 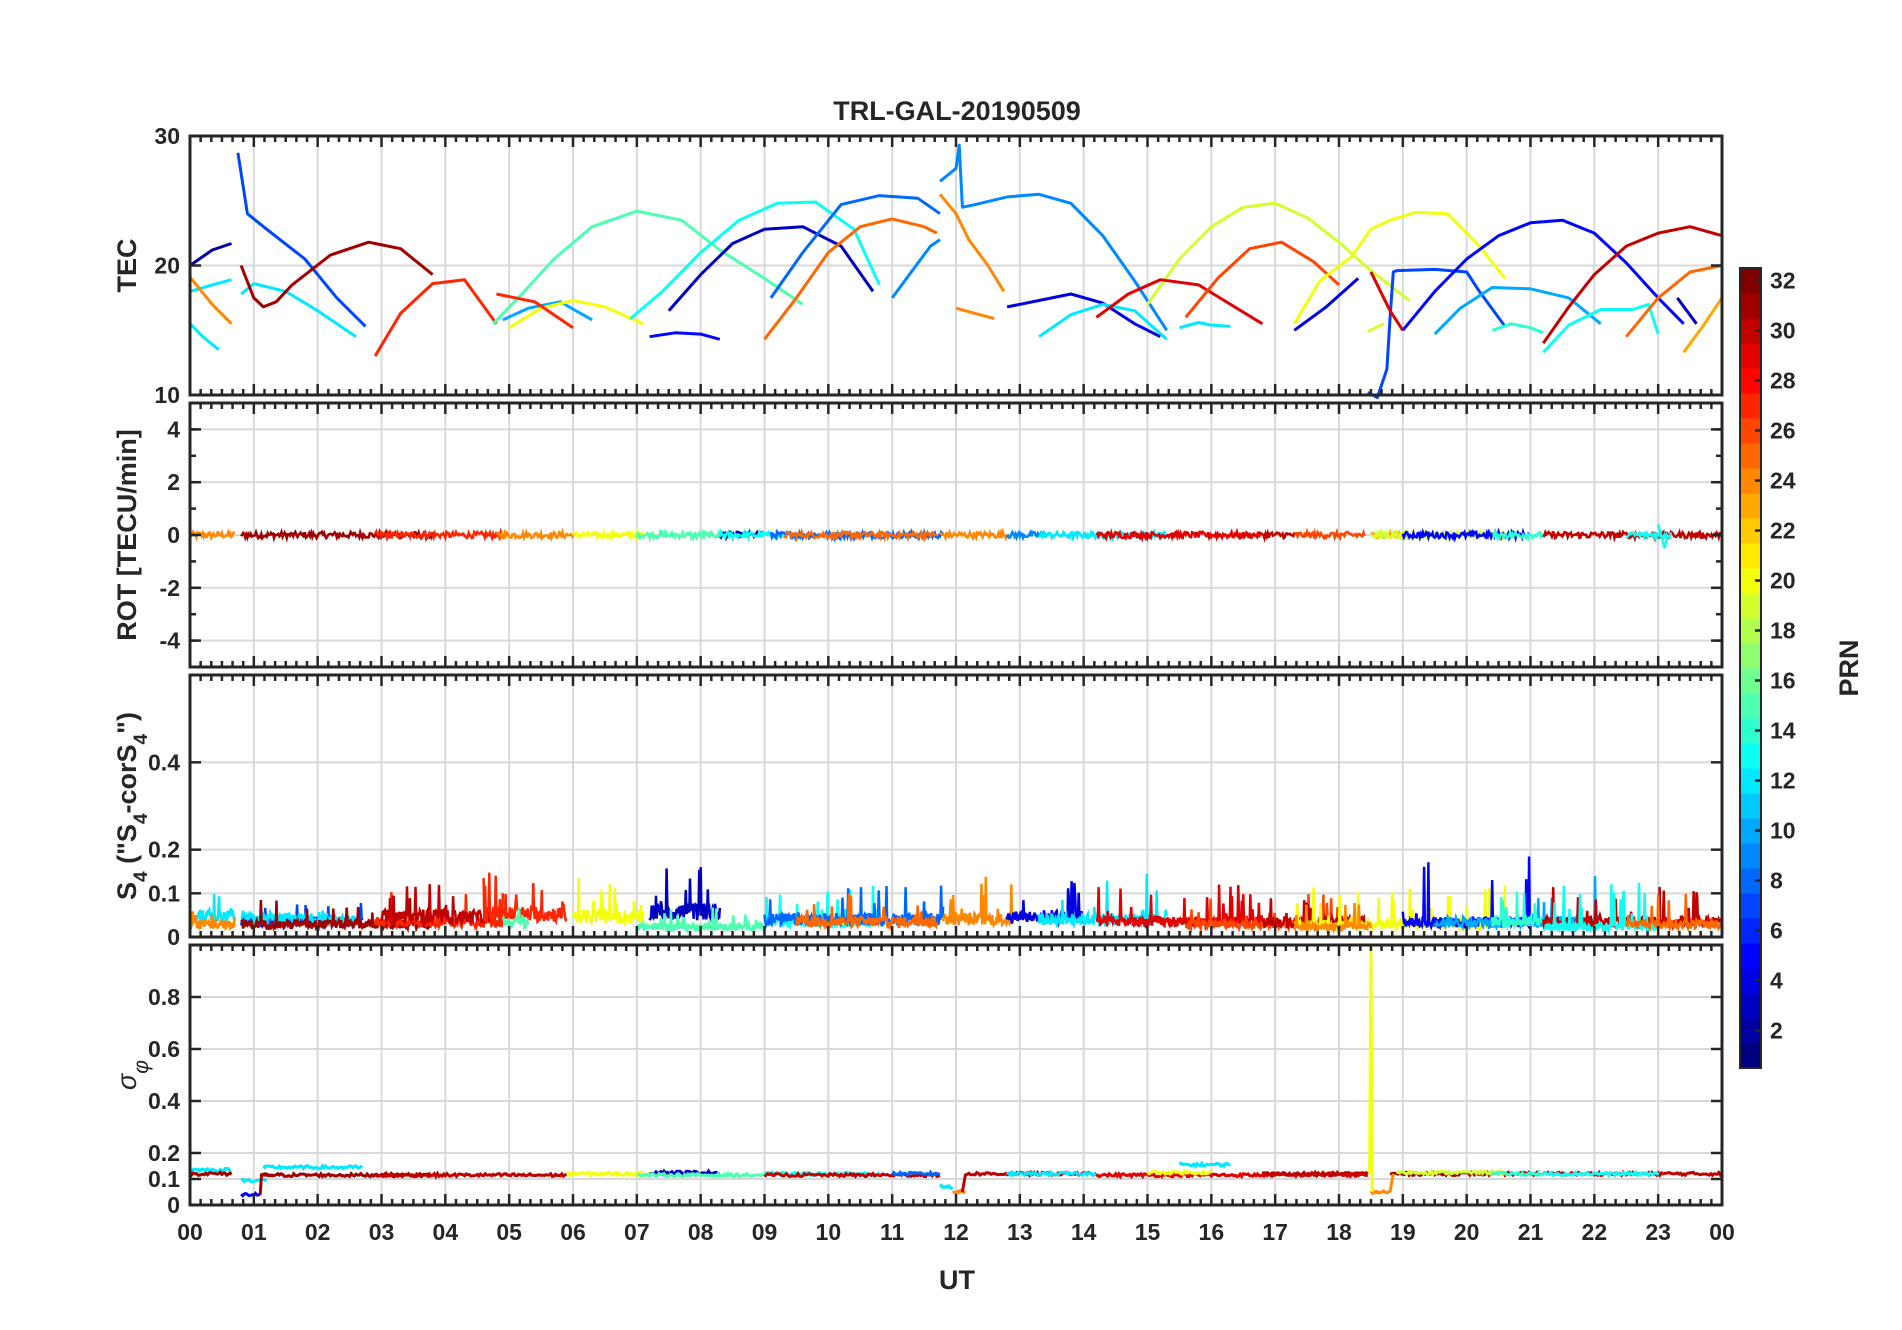 What do you see at coordinates (637, 1232) in the screenshot?
I see `x-tick-label: 07` at bounding box center [637, 1232].